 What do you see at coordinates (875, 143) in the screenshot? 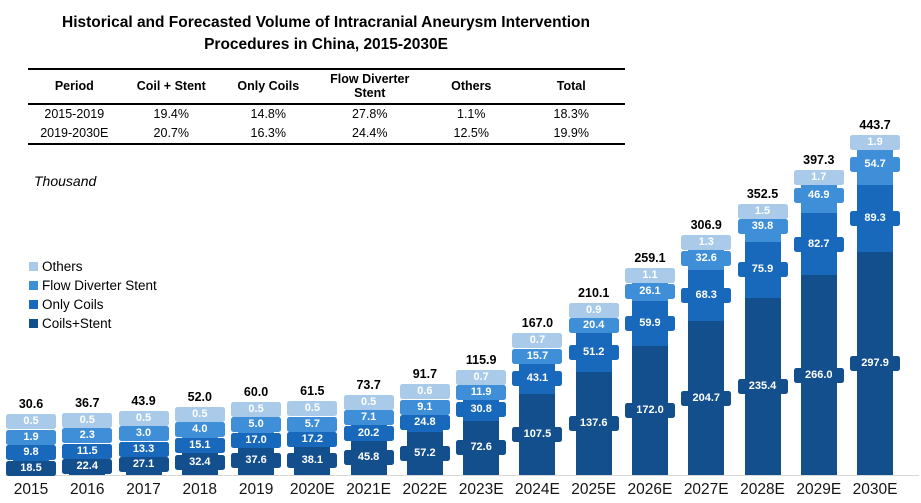
I see `value-tag-others: 1.9` at bounding box center [875, 143].